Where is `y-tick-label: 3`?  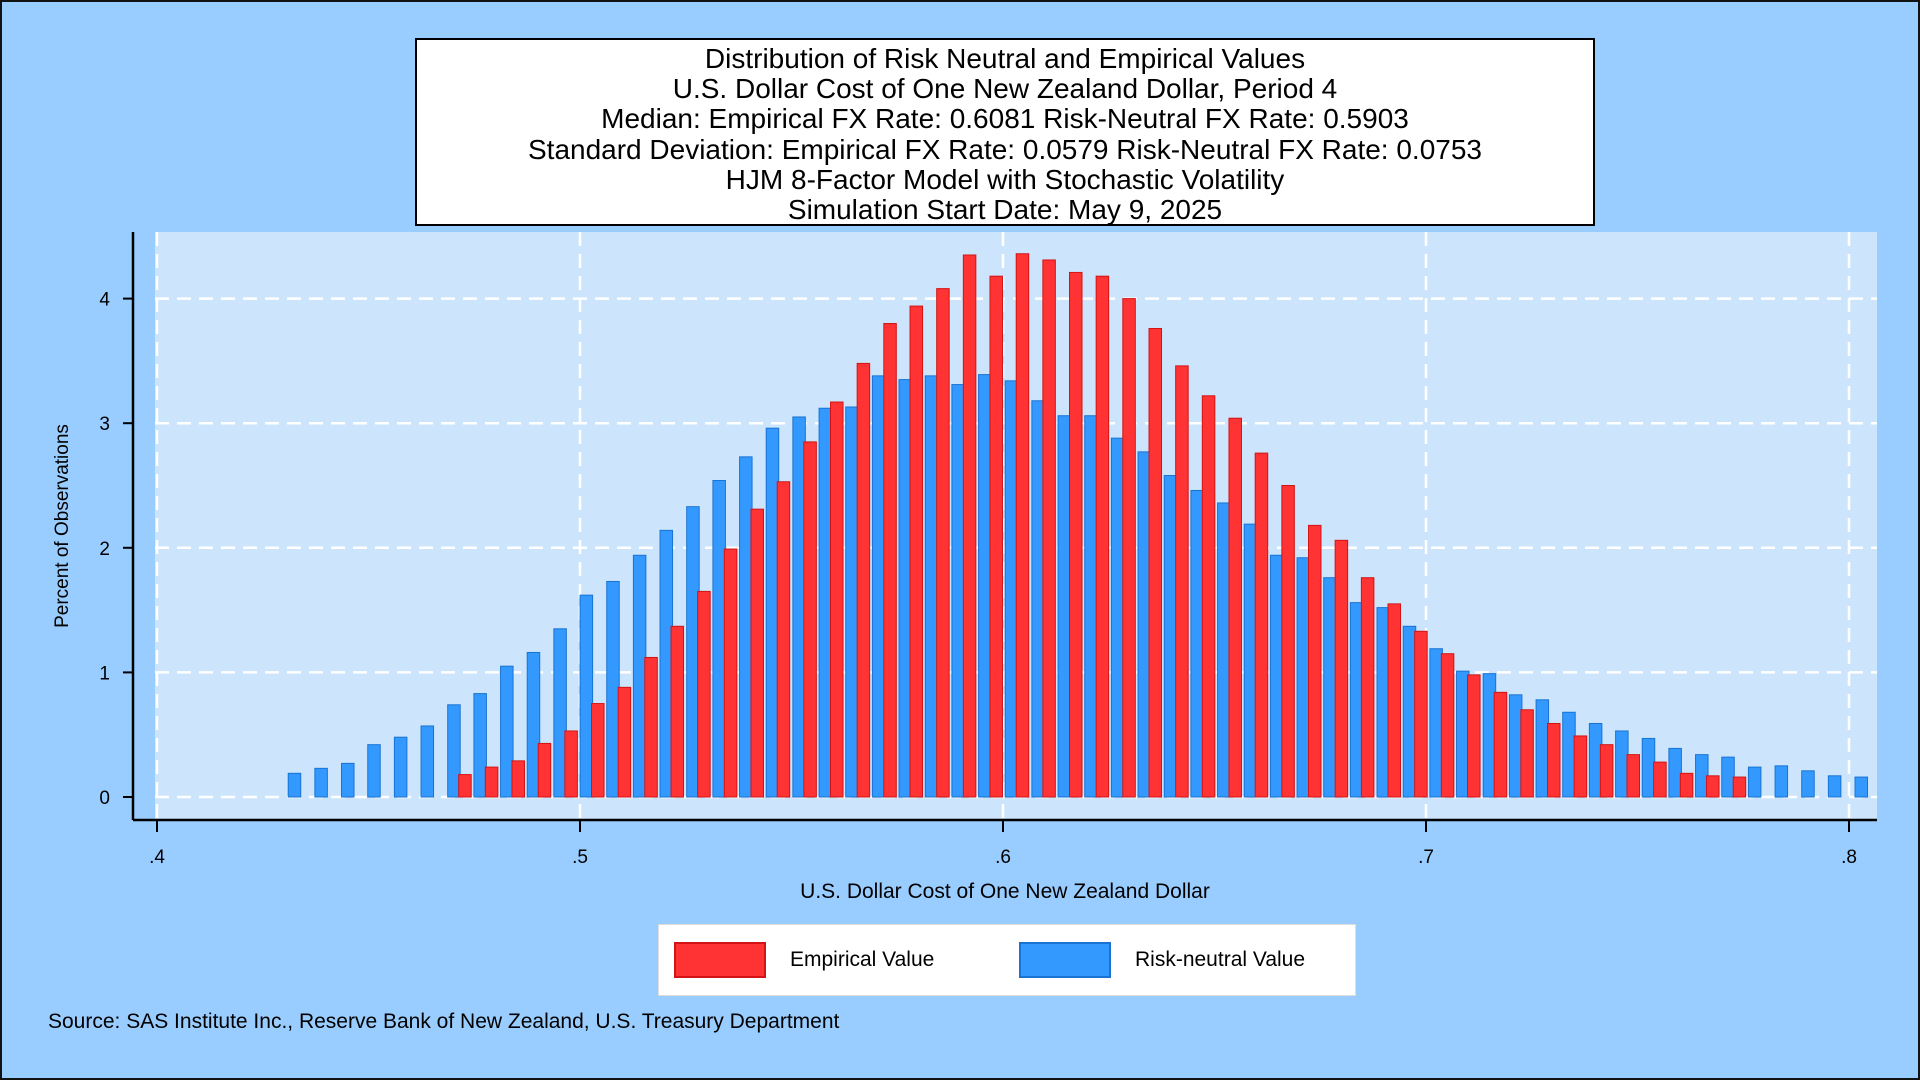 y-tick-label: 3 is located at coordinates (104, 424).